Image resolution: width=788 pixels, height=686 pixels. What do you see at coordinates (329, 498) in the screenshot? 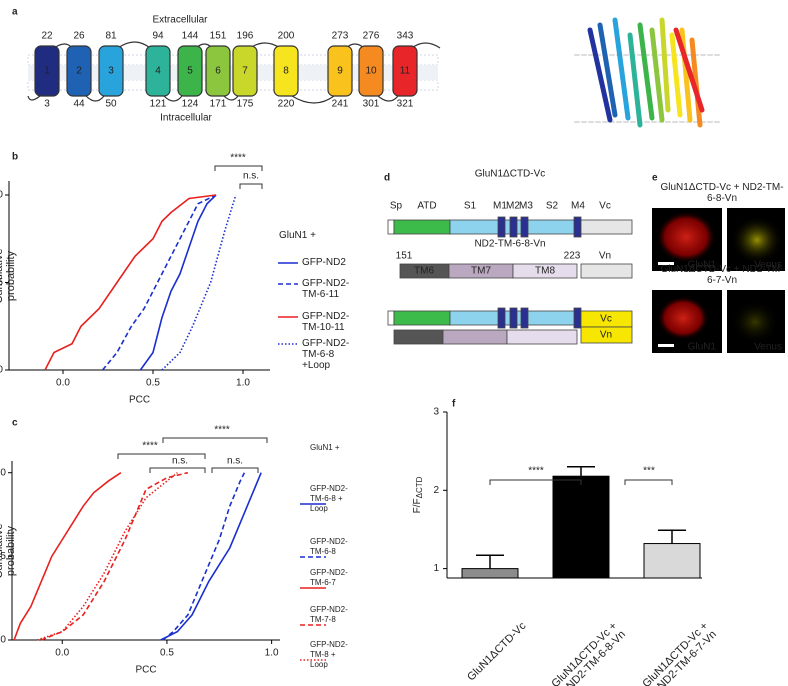
I see `legend-label: GFP-ND2-TM-6-8 + Loop` at bounding box center [329, 498].